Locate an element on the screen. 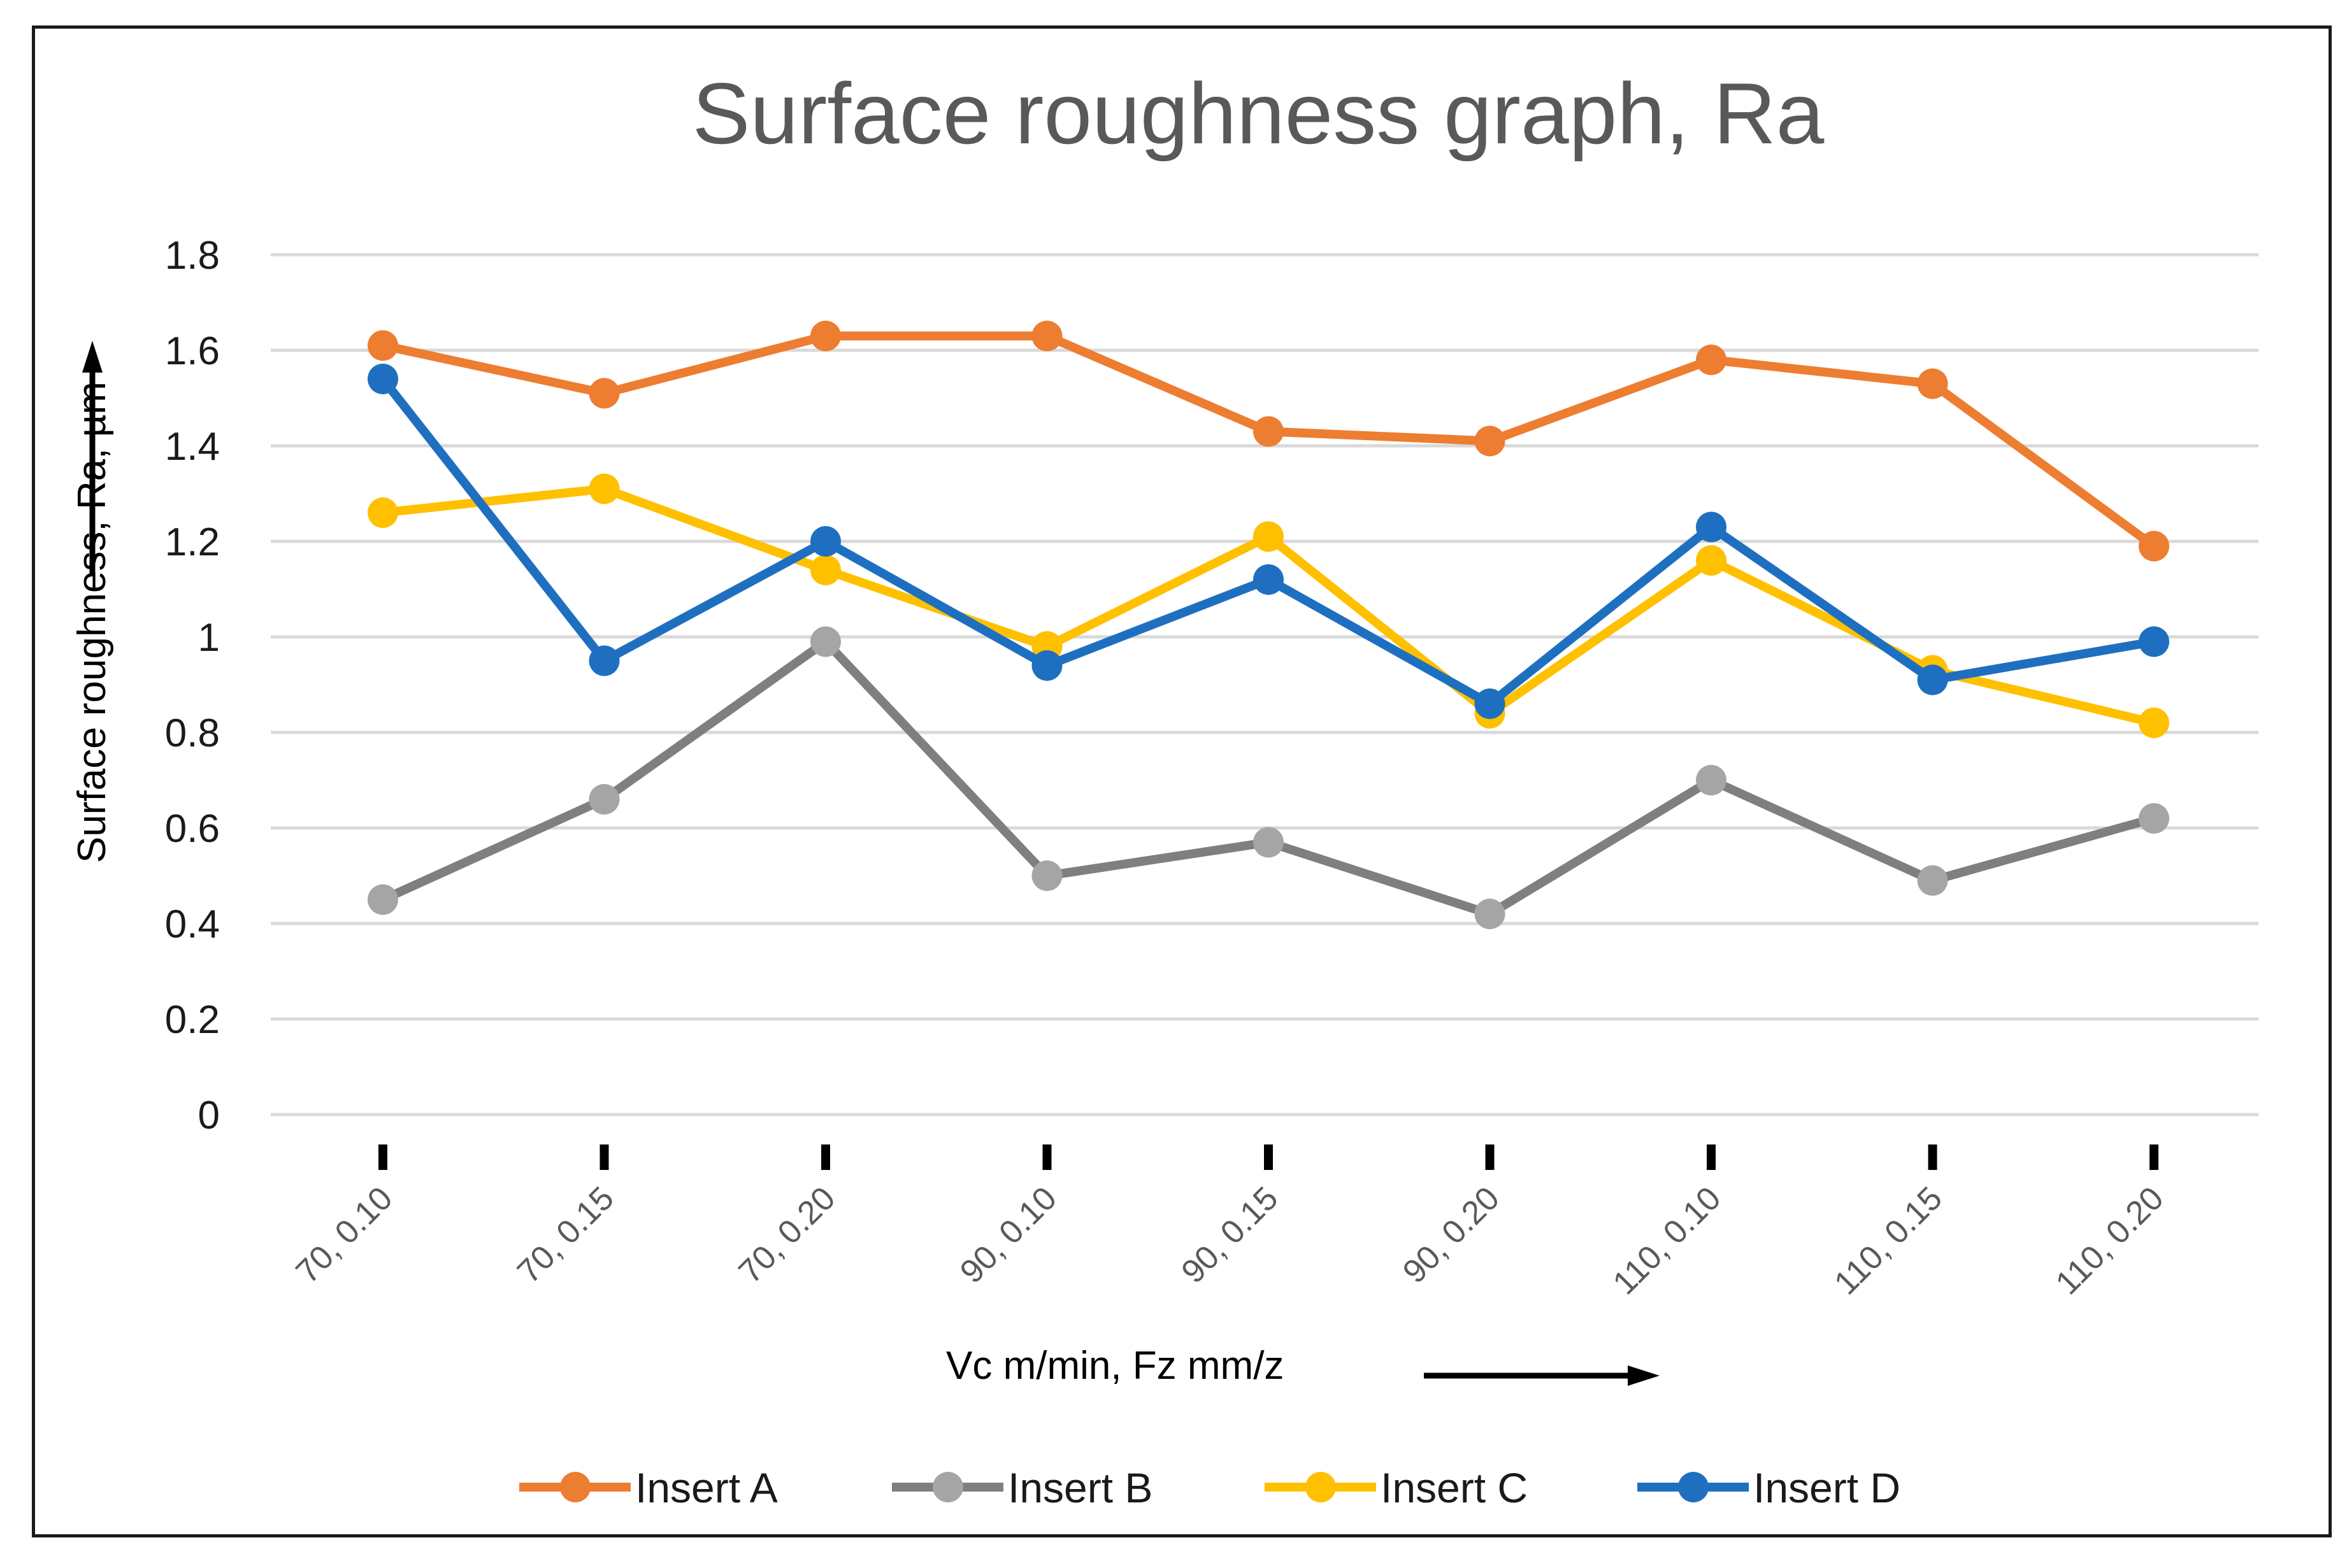 The image size is (2347, 1568). x-tick-label: 90, 0.15 is located at coordinates (1230, 1235).